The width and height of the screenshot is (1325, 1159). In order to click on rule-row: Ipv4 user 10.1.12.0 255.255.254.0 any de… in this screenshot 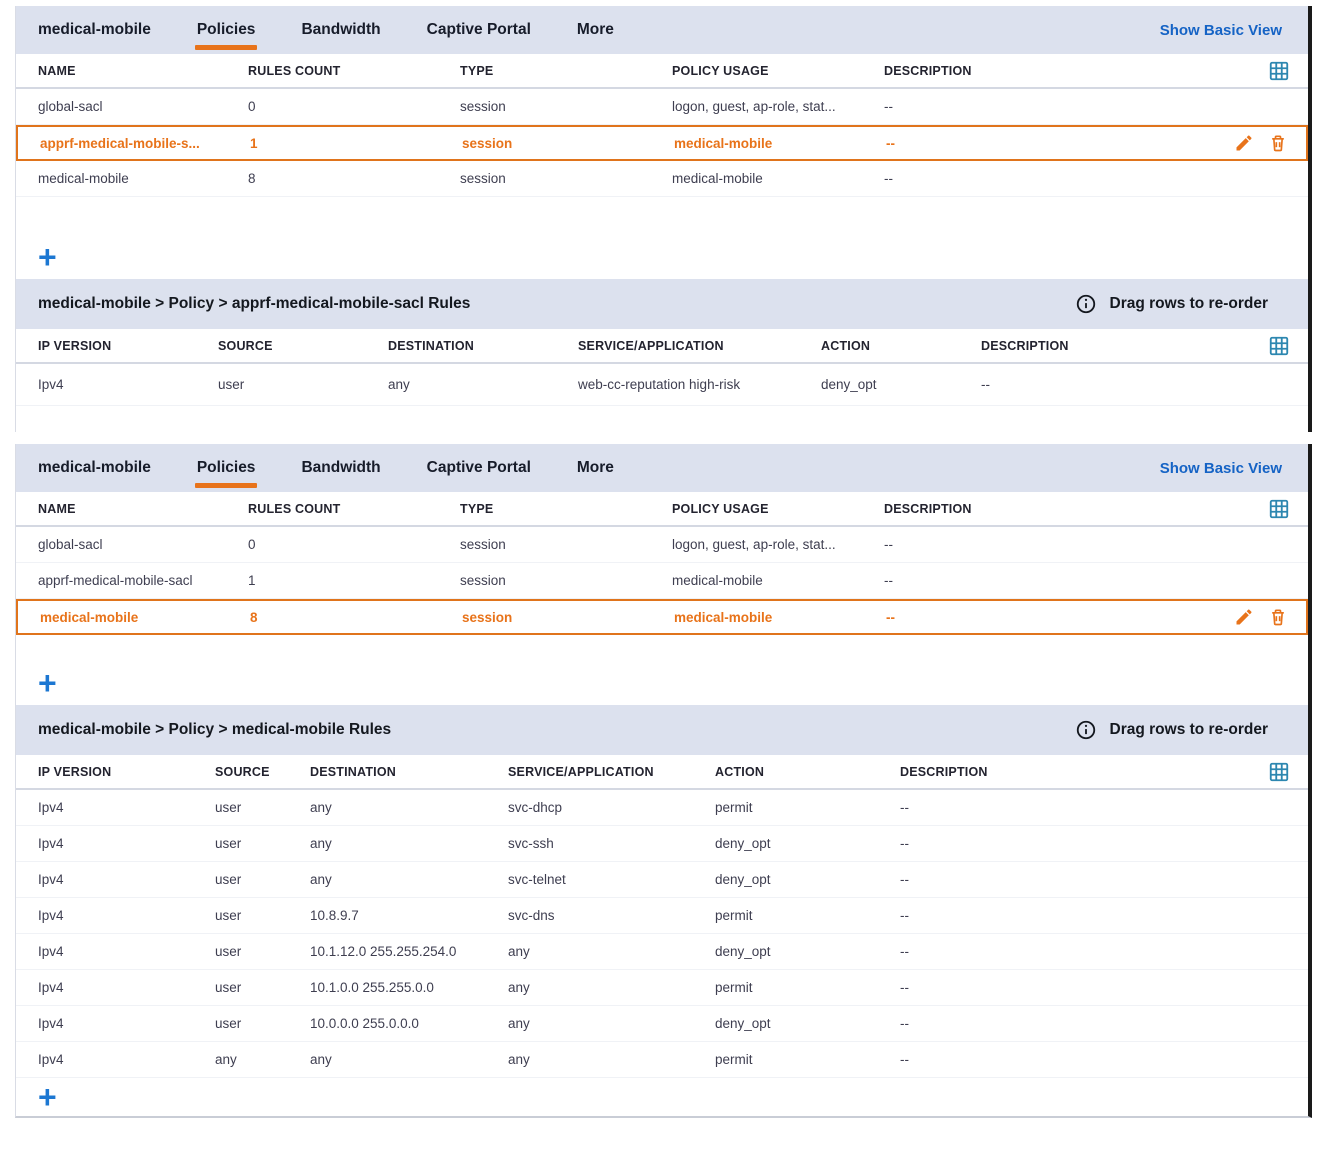, I will do `click(662, 952)`.